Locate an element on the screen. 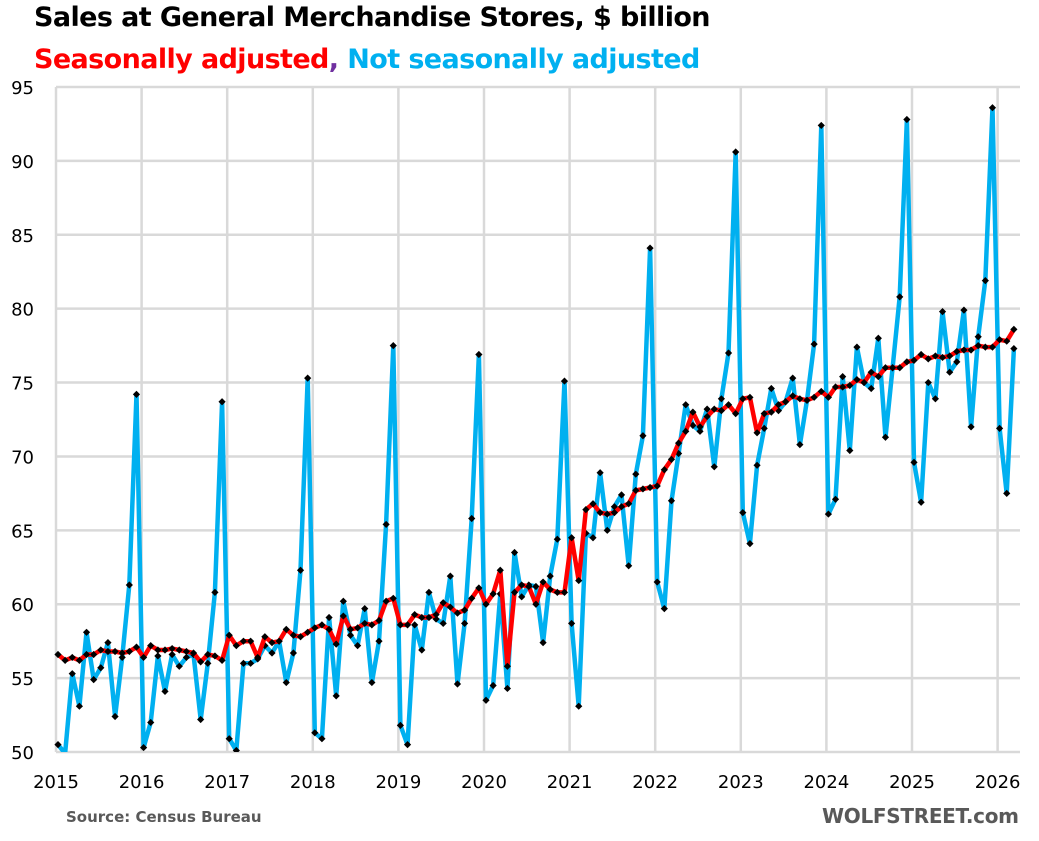 The width and height of the screenshot is (1039, 841). y-tick-label: 95 is located at coordinates (22, 88).